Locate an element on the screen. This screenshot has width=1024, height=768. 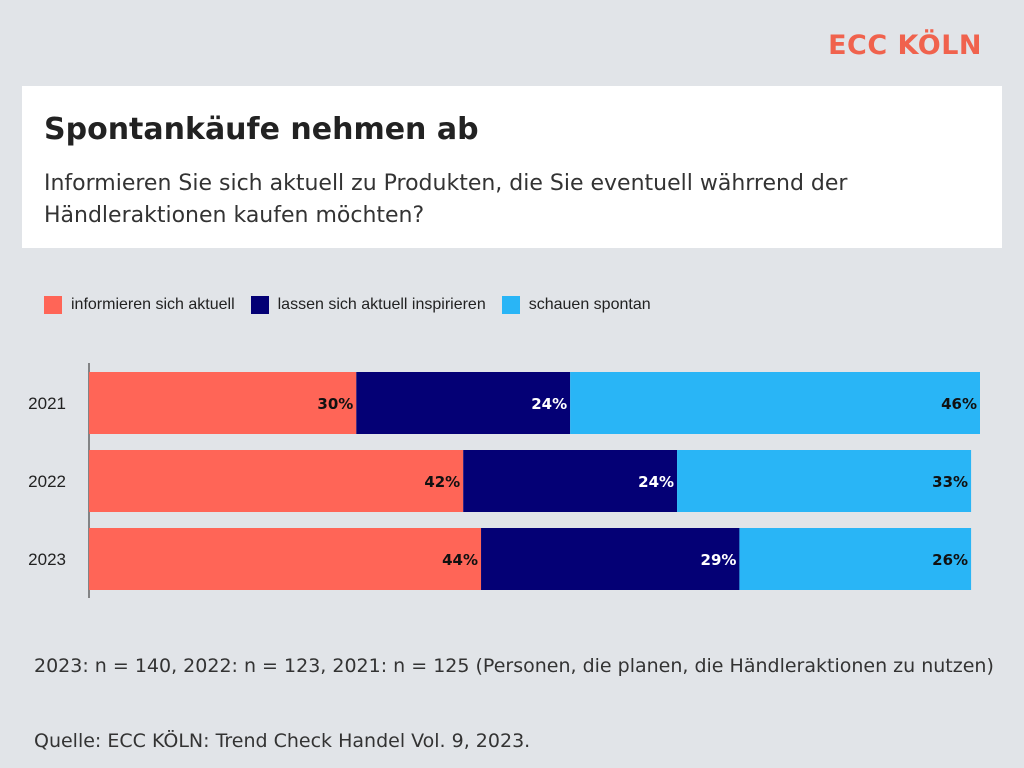
legend-item: schauen spontan is located at coordinates (576, 305).